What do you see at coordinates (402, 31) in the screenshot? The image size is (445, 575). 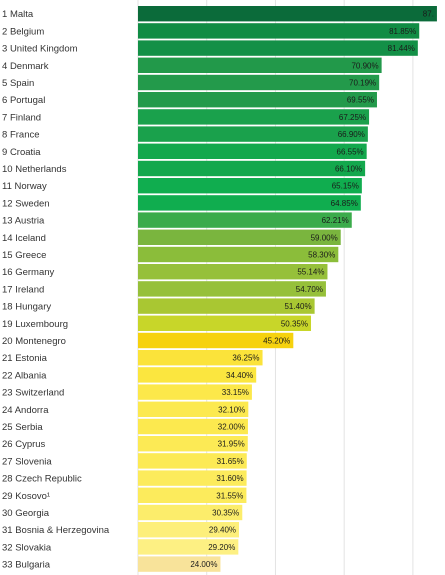 I see `bar-value-label: 81.85%` at bounding box center [402, 31].